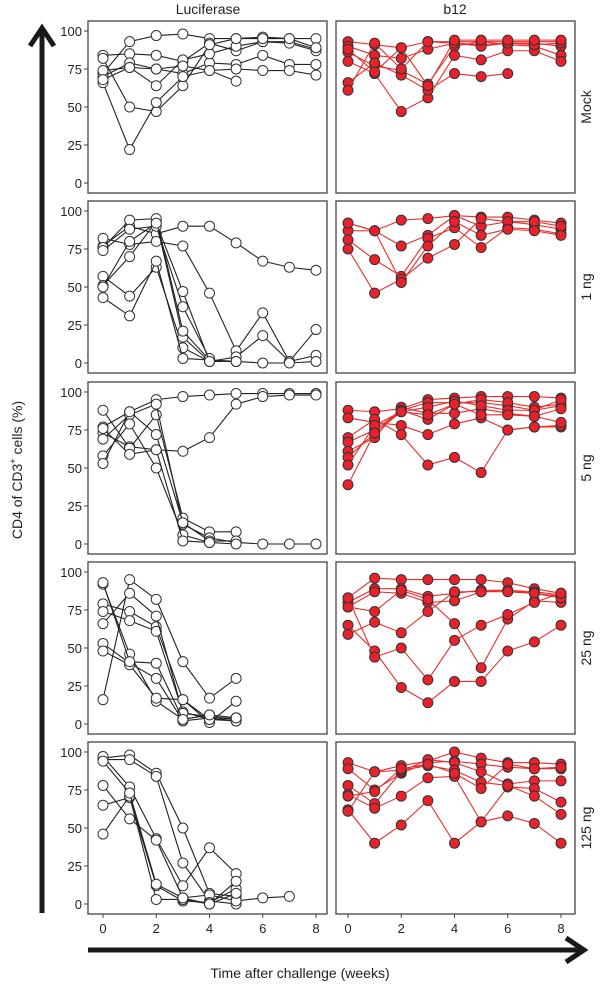 The height and width of the screenshot is (987, 600). I want to click on column-title-luciferase: Luciferase, so click(208, 9).